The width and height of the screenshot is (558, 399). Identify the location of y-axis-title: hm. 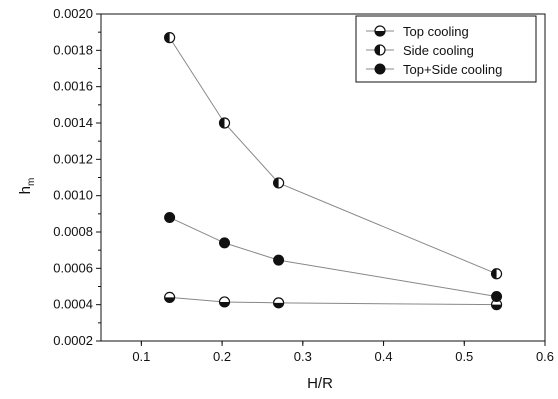
(27, 186).